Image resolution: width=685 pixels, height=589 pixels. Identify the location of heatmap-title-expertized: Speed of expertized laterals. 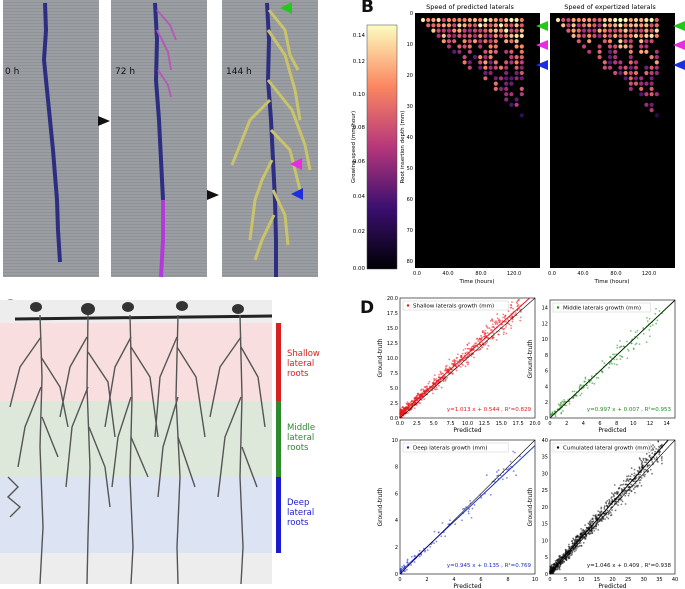
(610, 7).